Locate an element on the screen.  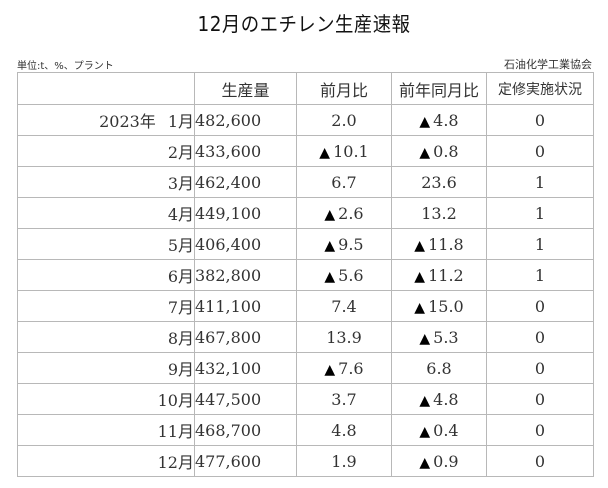
volume-cell: 447,500 is located at coordinates (245, 399).